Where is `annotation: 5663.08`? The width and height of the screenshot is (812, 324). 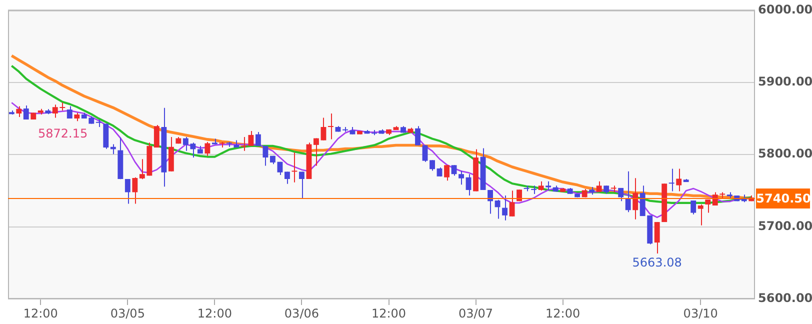
annotation: 5663.08 is located at coordinates (657, 263).